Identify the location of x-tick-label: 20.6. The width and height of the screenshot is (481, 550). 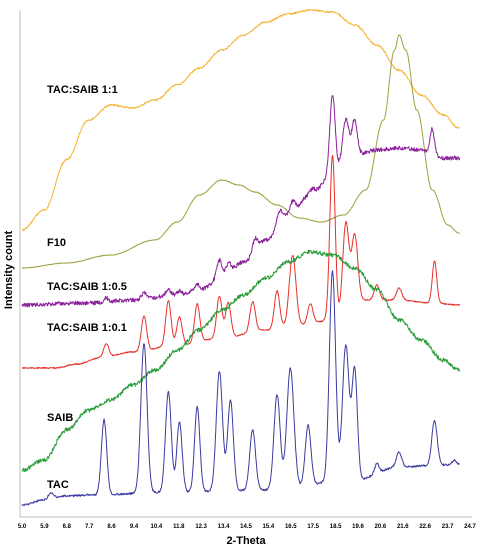
(381, 527).